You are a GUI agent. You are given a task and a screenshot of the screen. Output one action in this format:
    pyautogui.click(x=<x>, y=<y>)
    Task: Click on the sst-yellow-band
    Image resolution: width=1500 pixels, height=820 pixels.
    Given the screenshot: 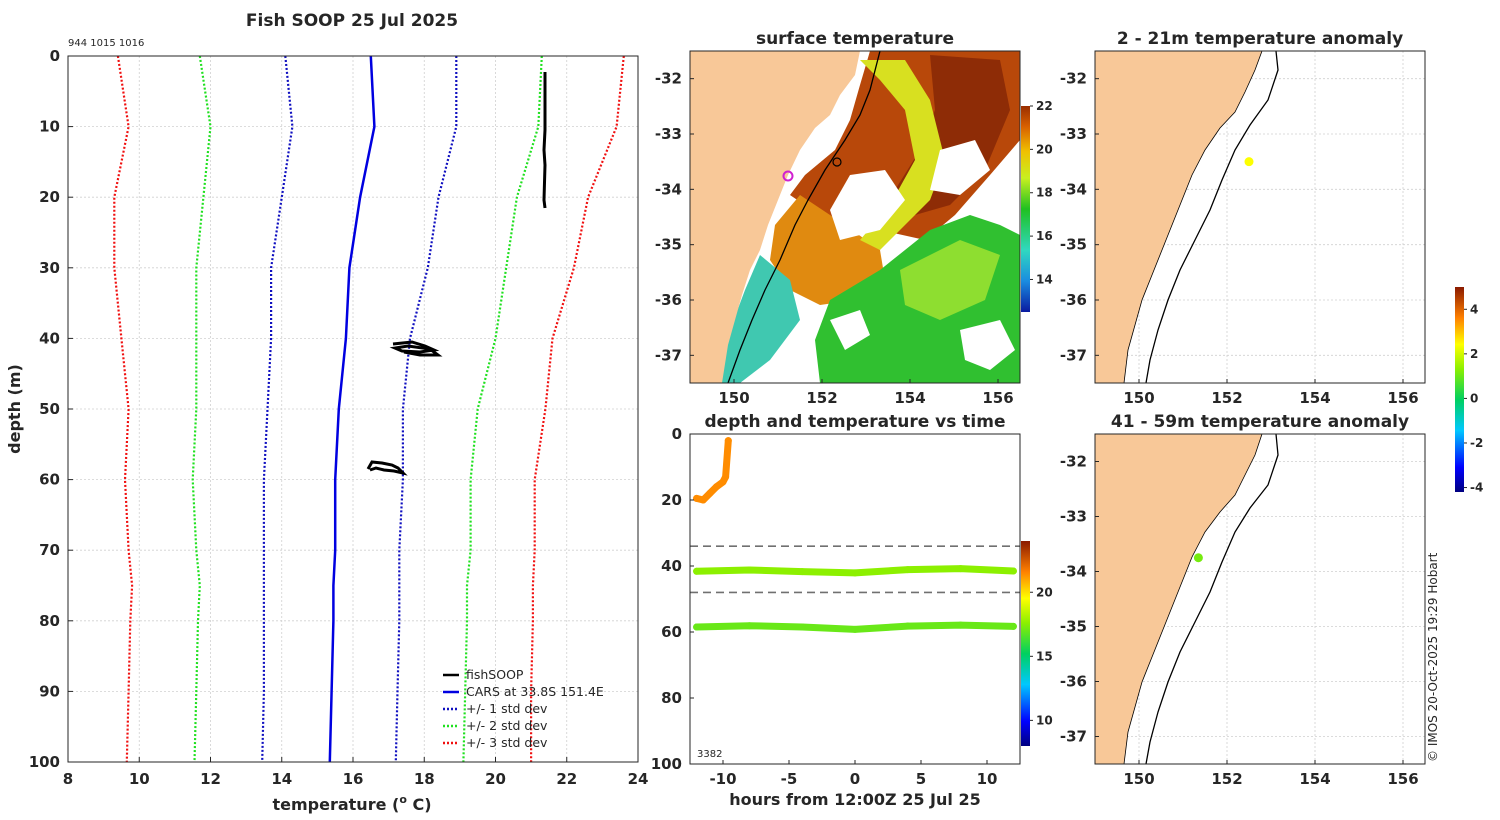 What is the action you would take?
    pyautogui.click(x=902, y=155)
    